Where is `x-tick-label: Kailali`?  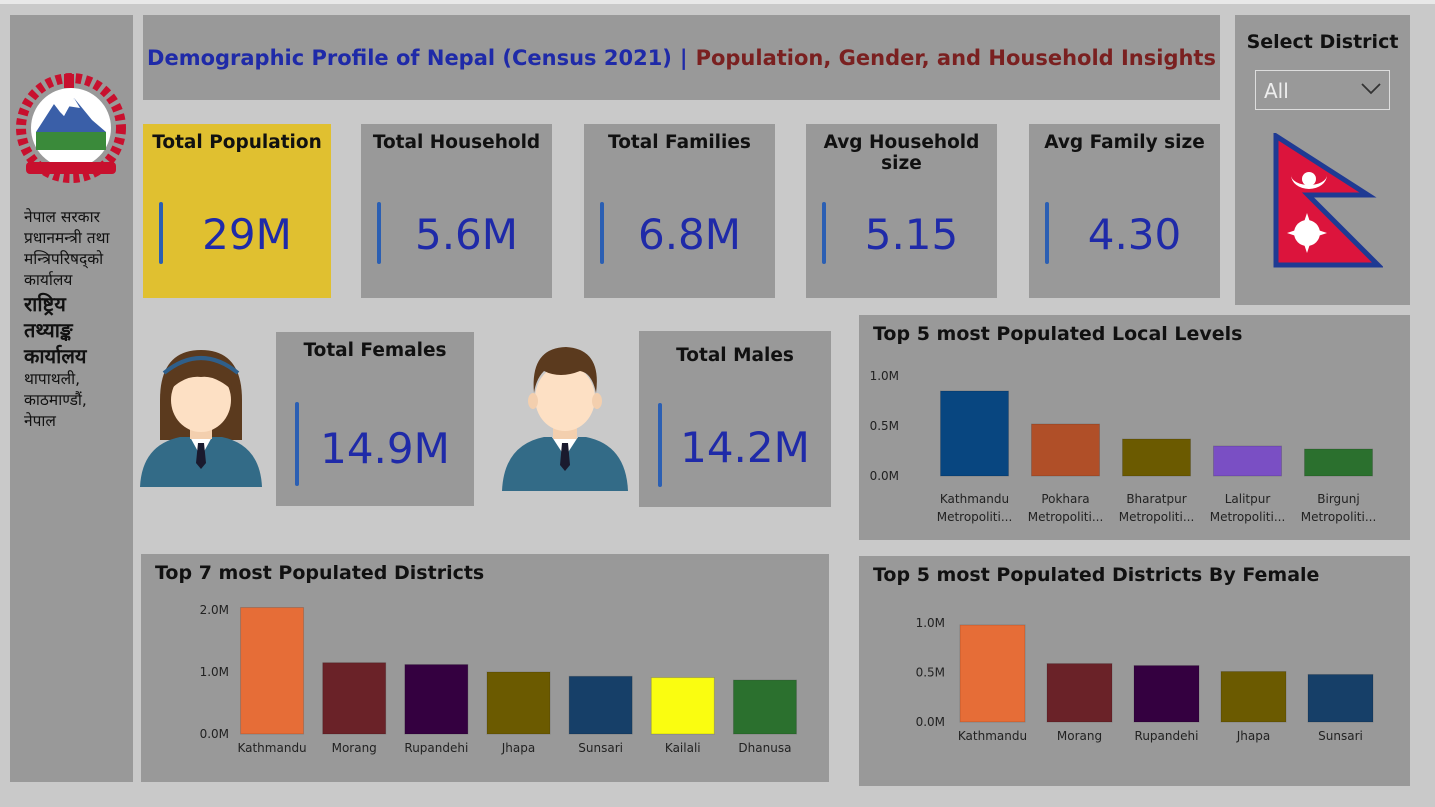 x-tick-label: Kailali is located at coordinates (683, 748).